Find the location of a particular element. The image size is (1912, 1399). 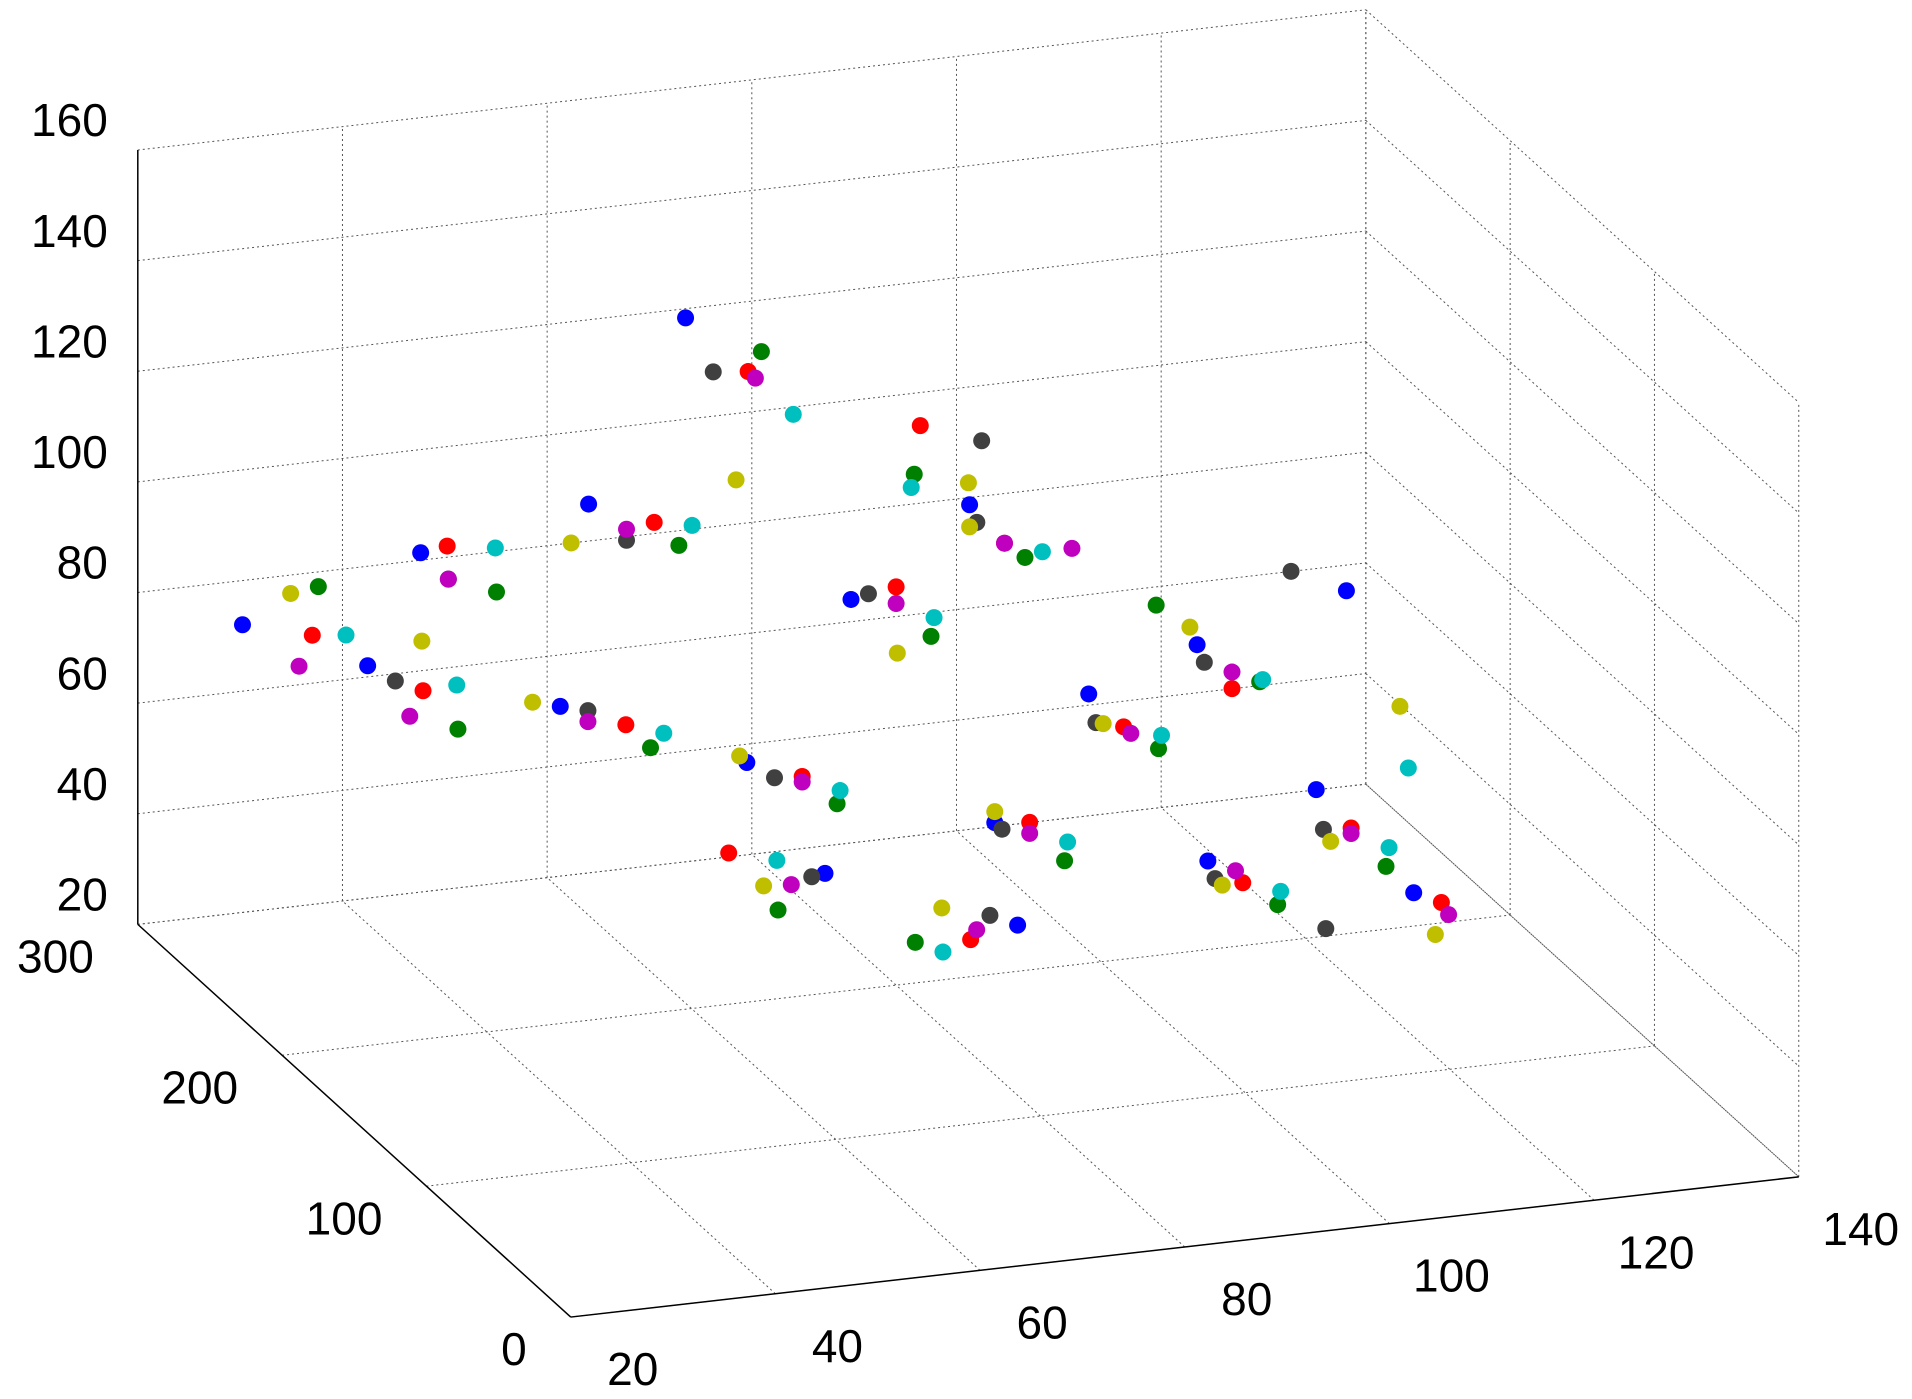

z-tick-label: 120 is located at coordinates (69, 341).